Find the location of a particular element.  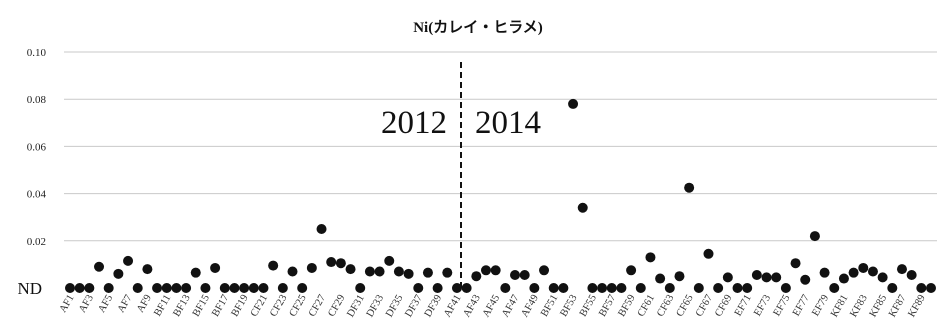

x-tick-label: CF65 is located at coordinates (685, 306).